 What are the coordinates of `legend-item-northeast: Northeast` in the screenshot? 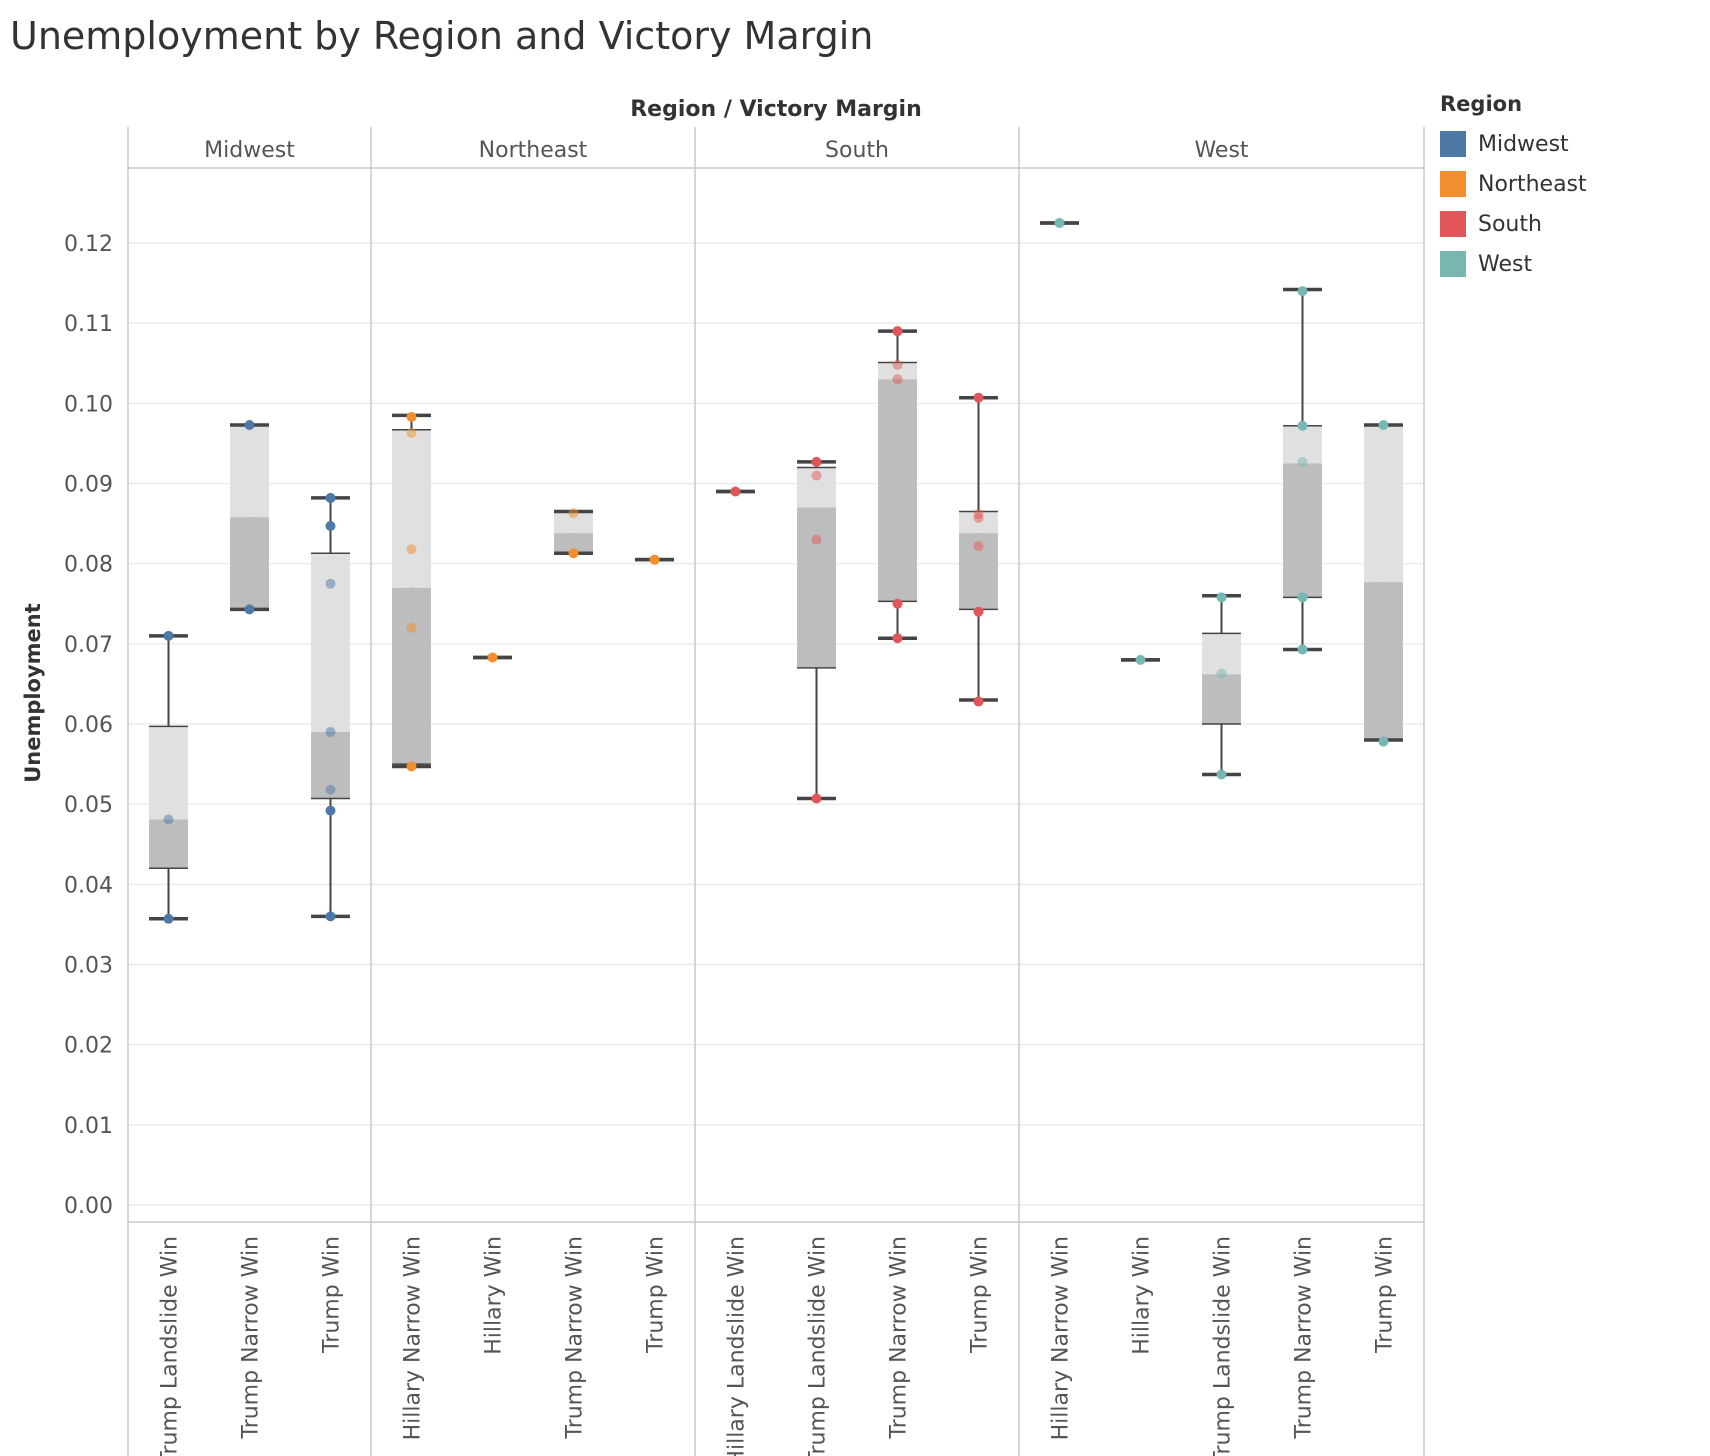 It's located at (1513, 184).